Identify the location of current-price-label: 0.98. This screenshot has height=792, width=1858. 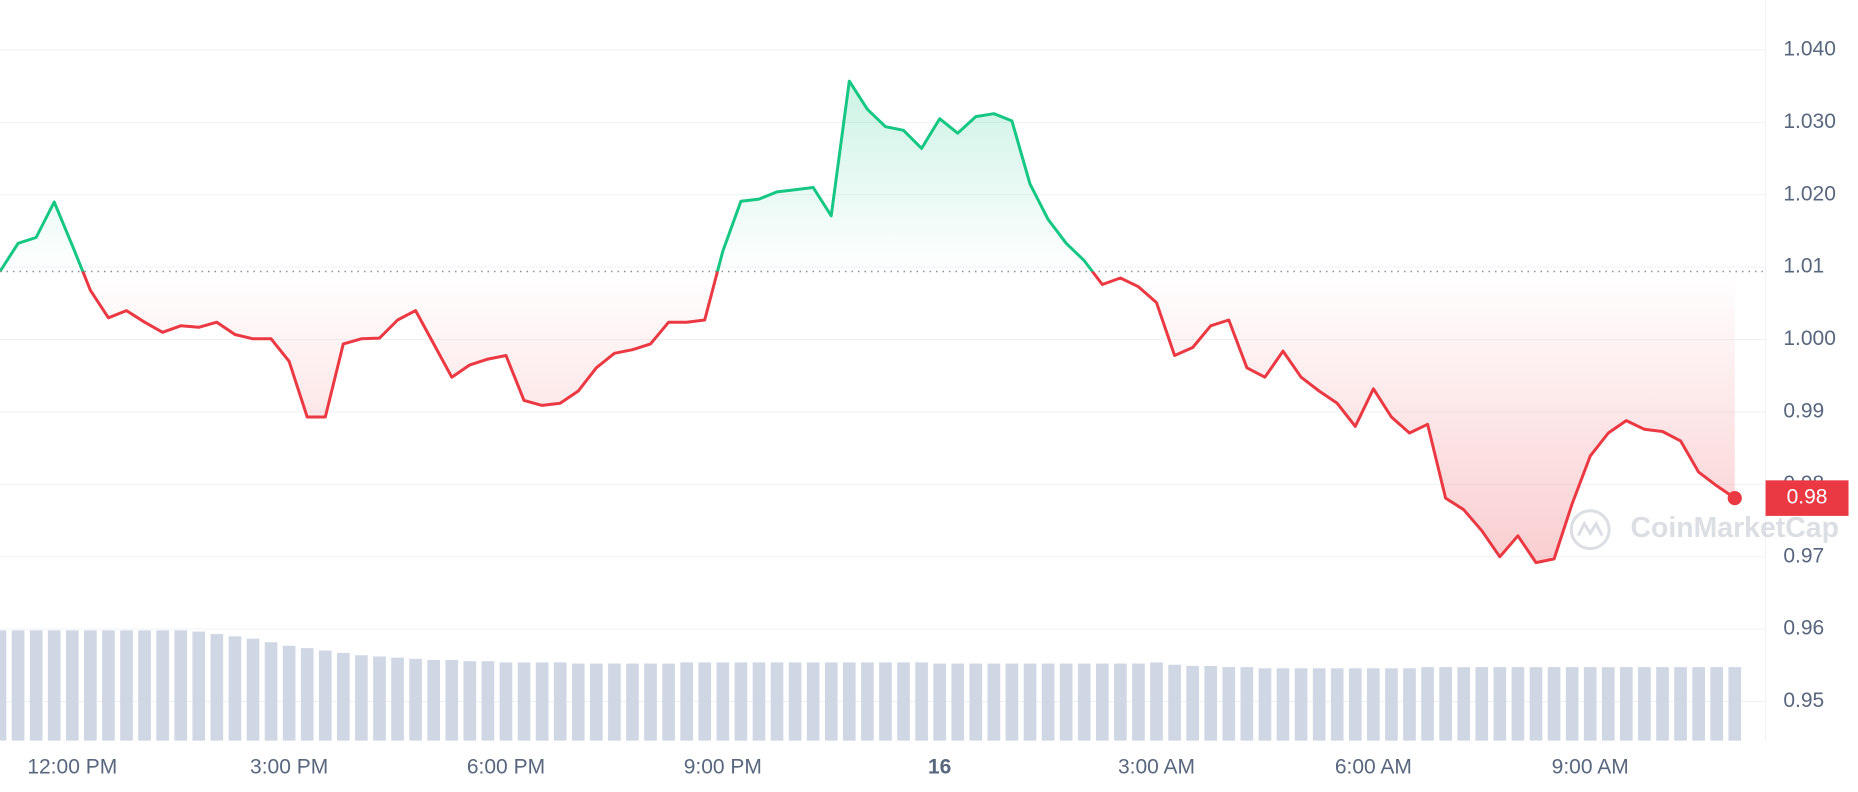
(1807, 497).